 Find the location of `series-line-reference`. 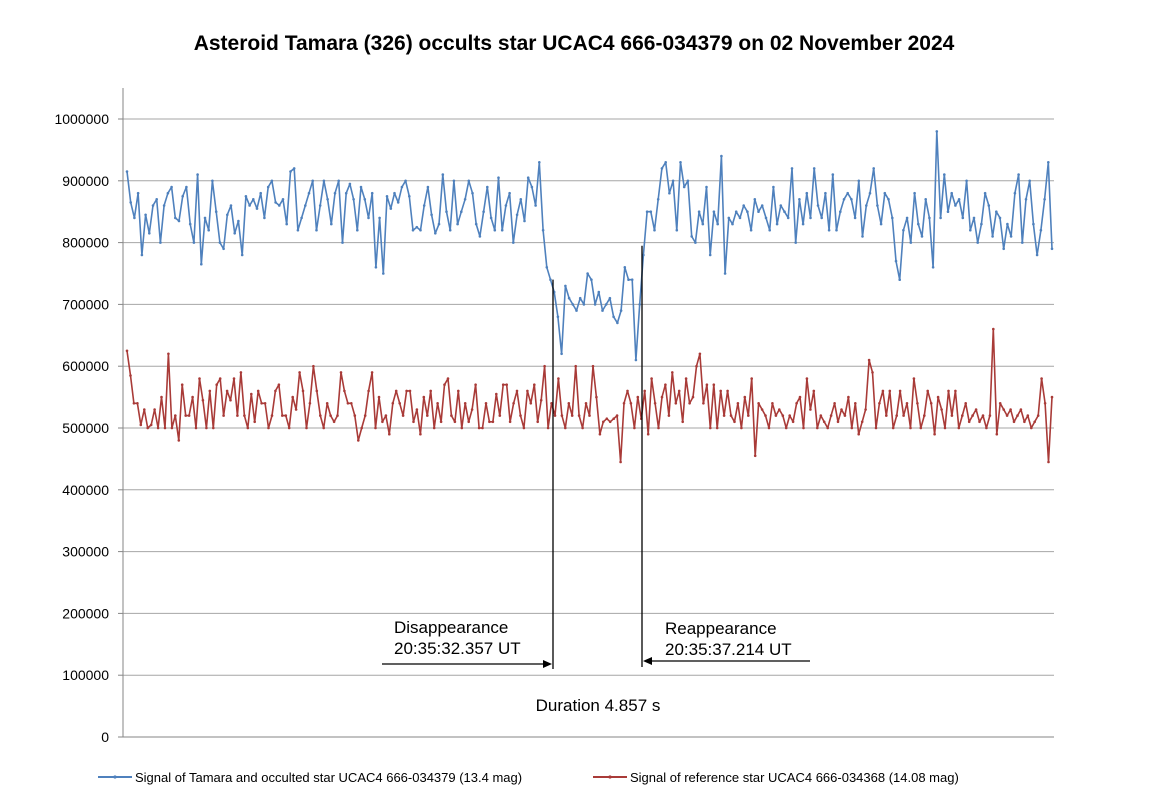

series-line-reference is located at coordinates (589, 395).